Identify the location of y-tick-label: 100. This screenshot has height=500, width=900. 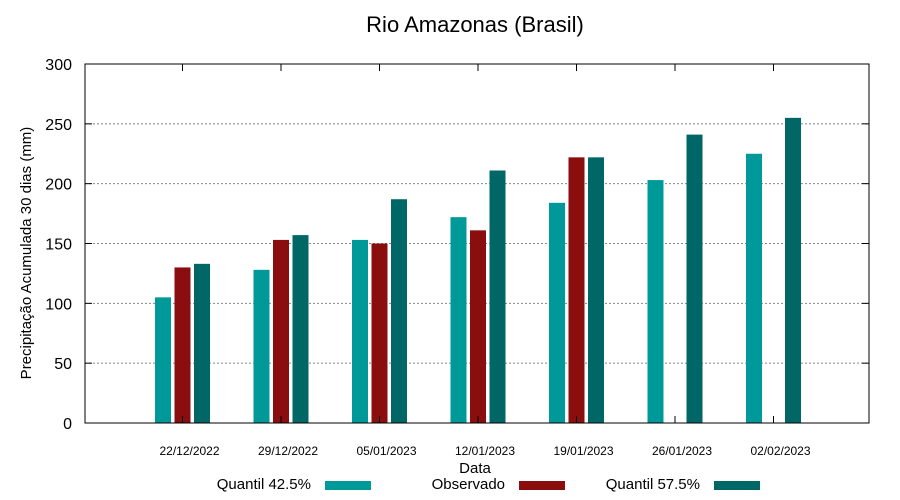
(58, 304).